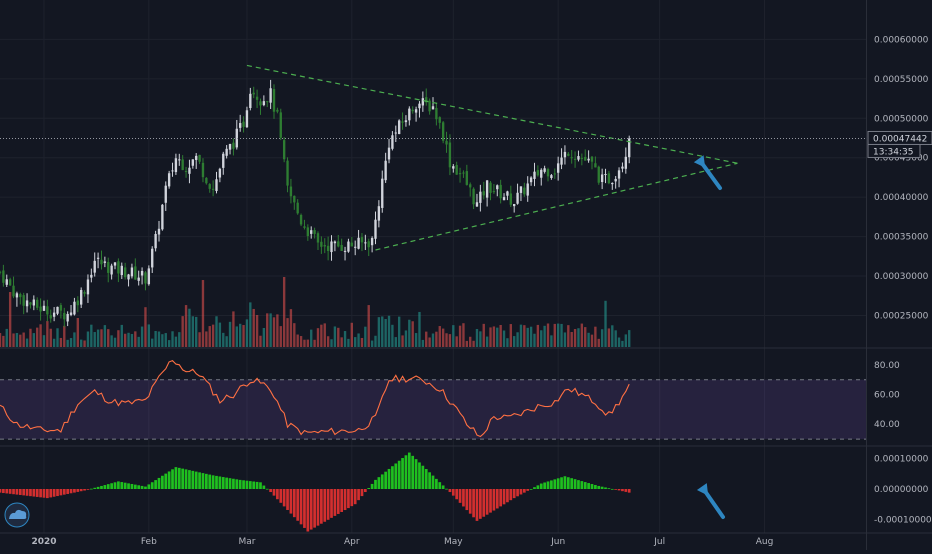 This screenshot has width=932, height=554. I want to click on rsi-panel, so click(433, 399).